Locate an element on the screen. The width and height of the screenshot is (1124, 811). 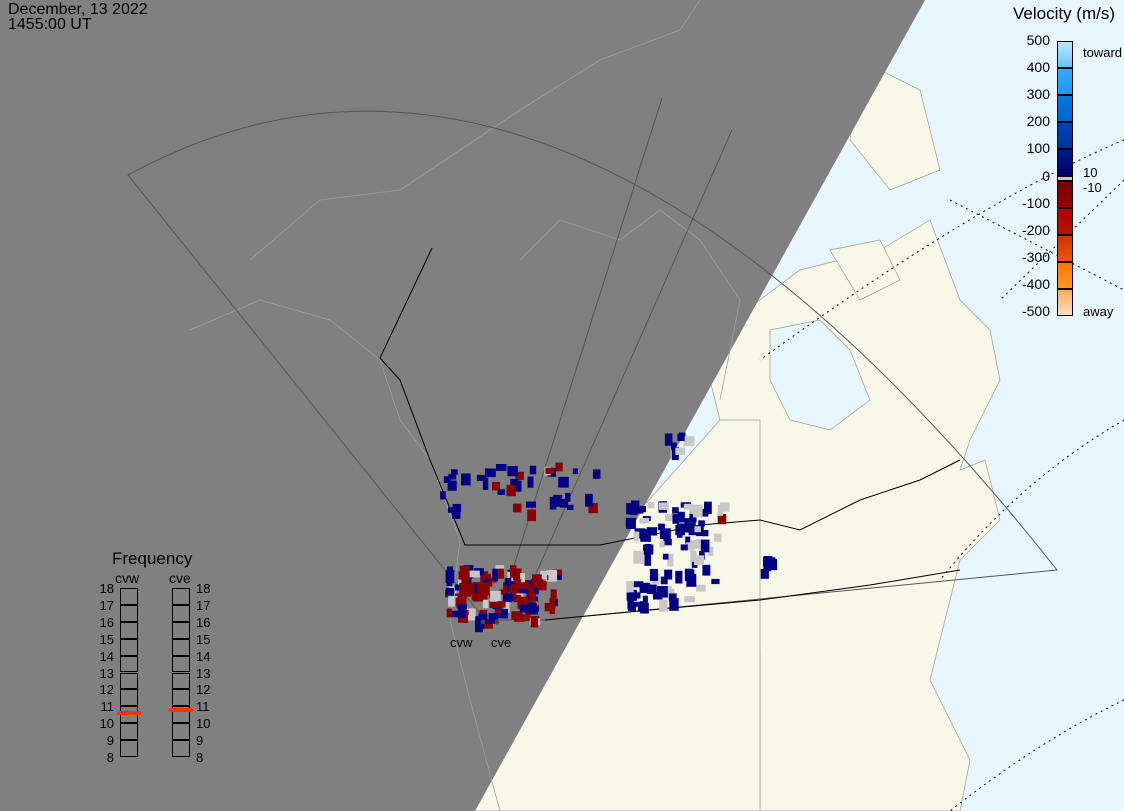
frequency-marker-cve is located at coordinates (181, 709).